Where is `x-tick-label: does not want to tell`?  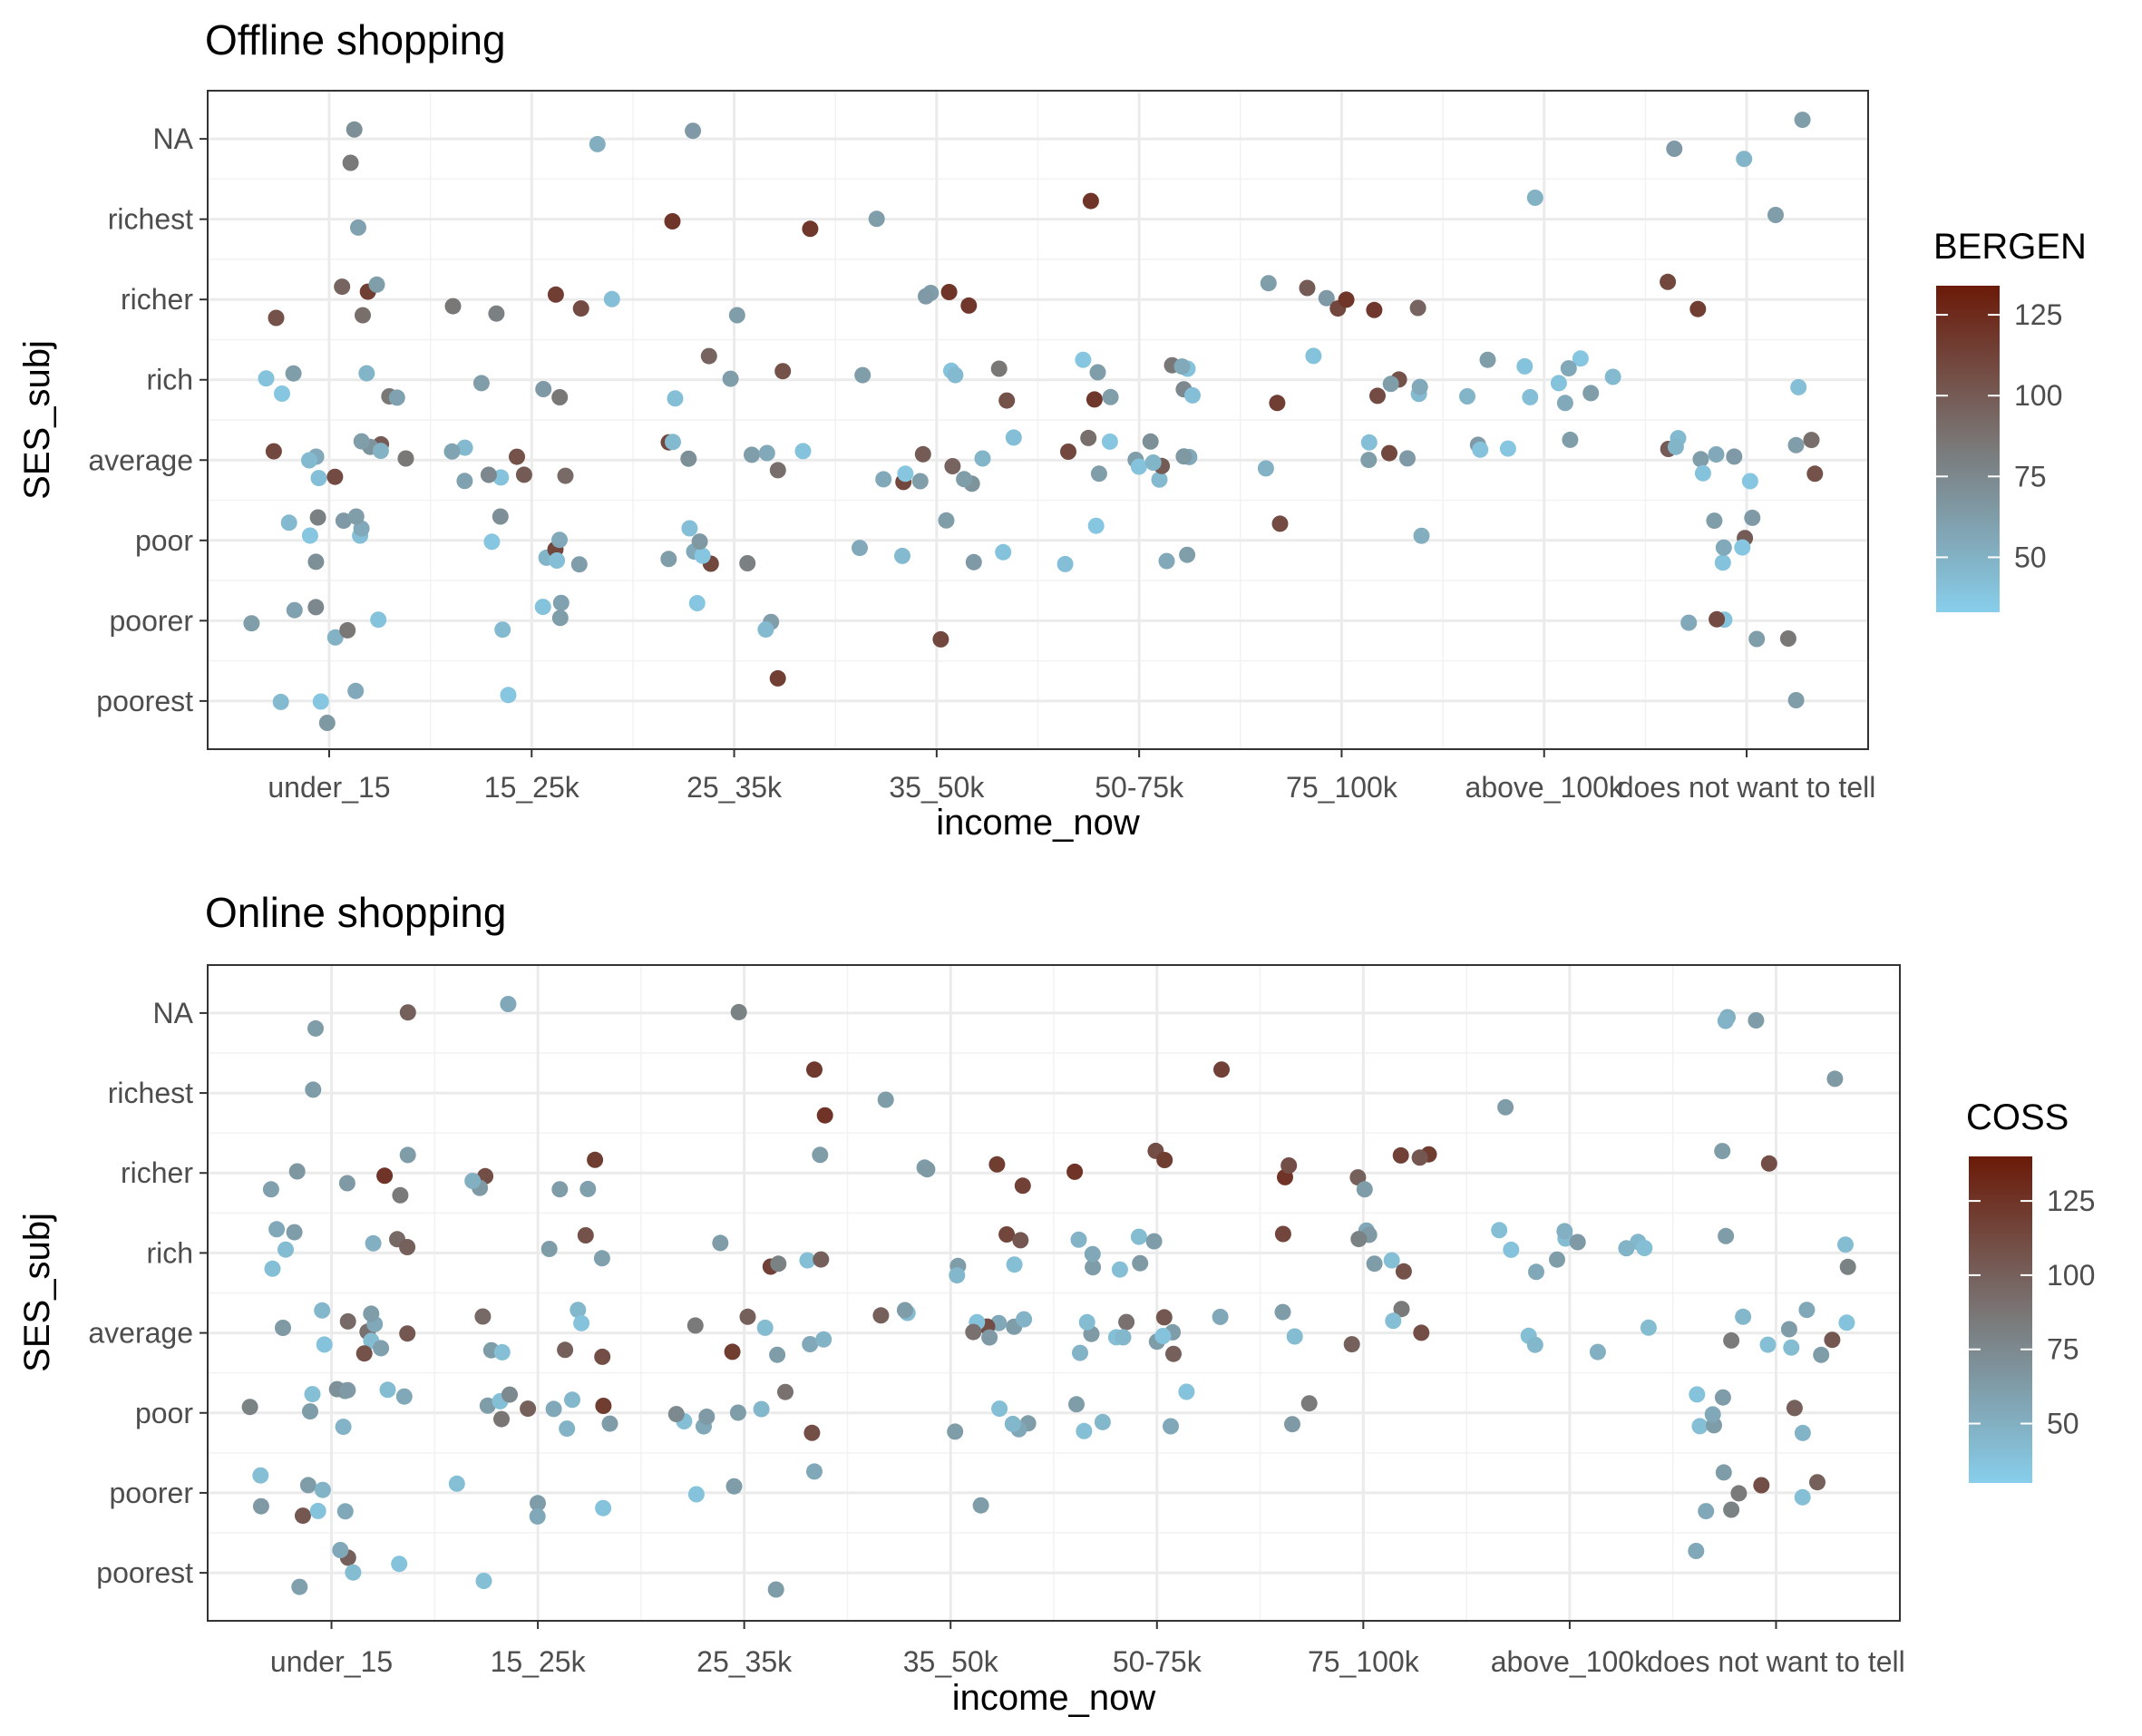 x-tick-label: does not want to tell is located at coordinates (1776, 1661).